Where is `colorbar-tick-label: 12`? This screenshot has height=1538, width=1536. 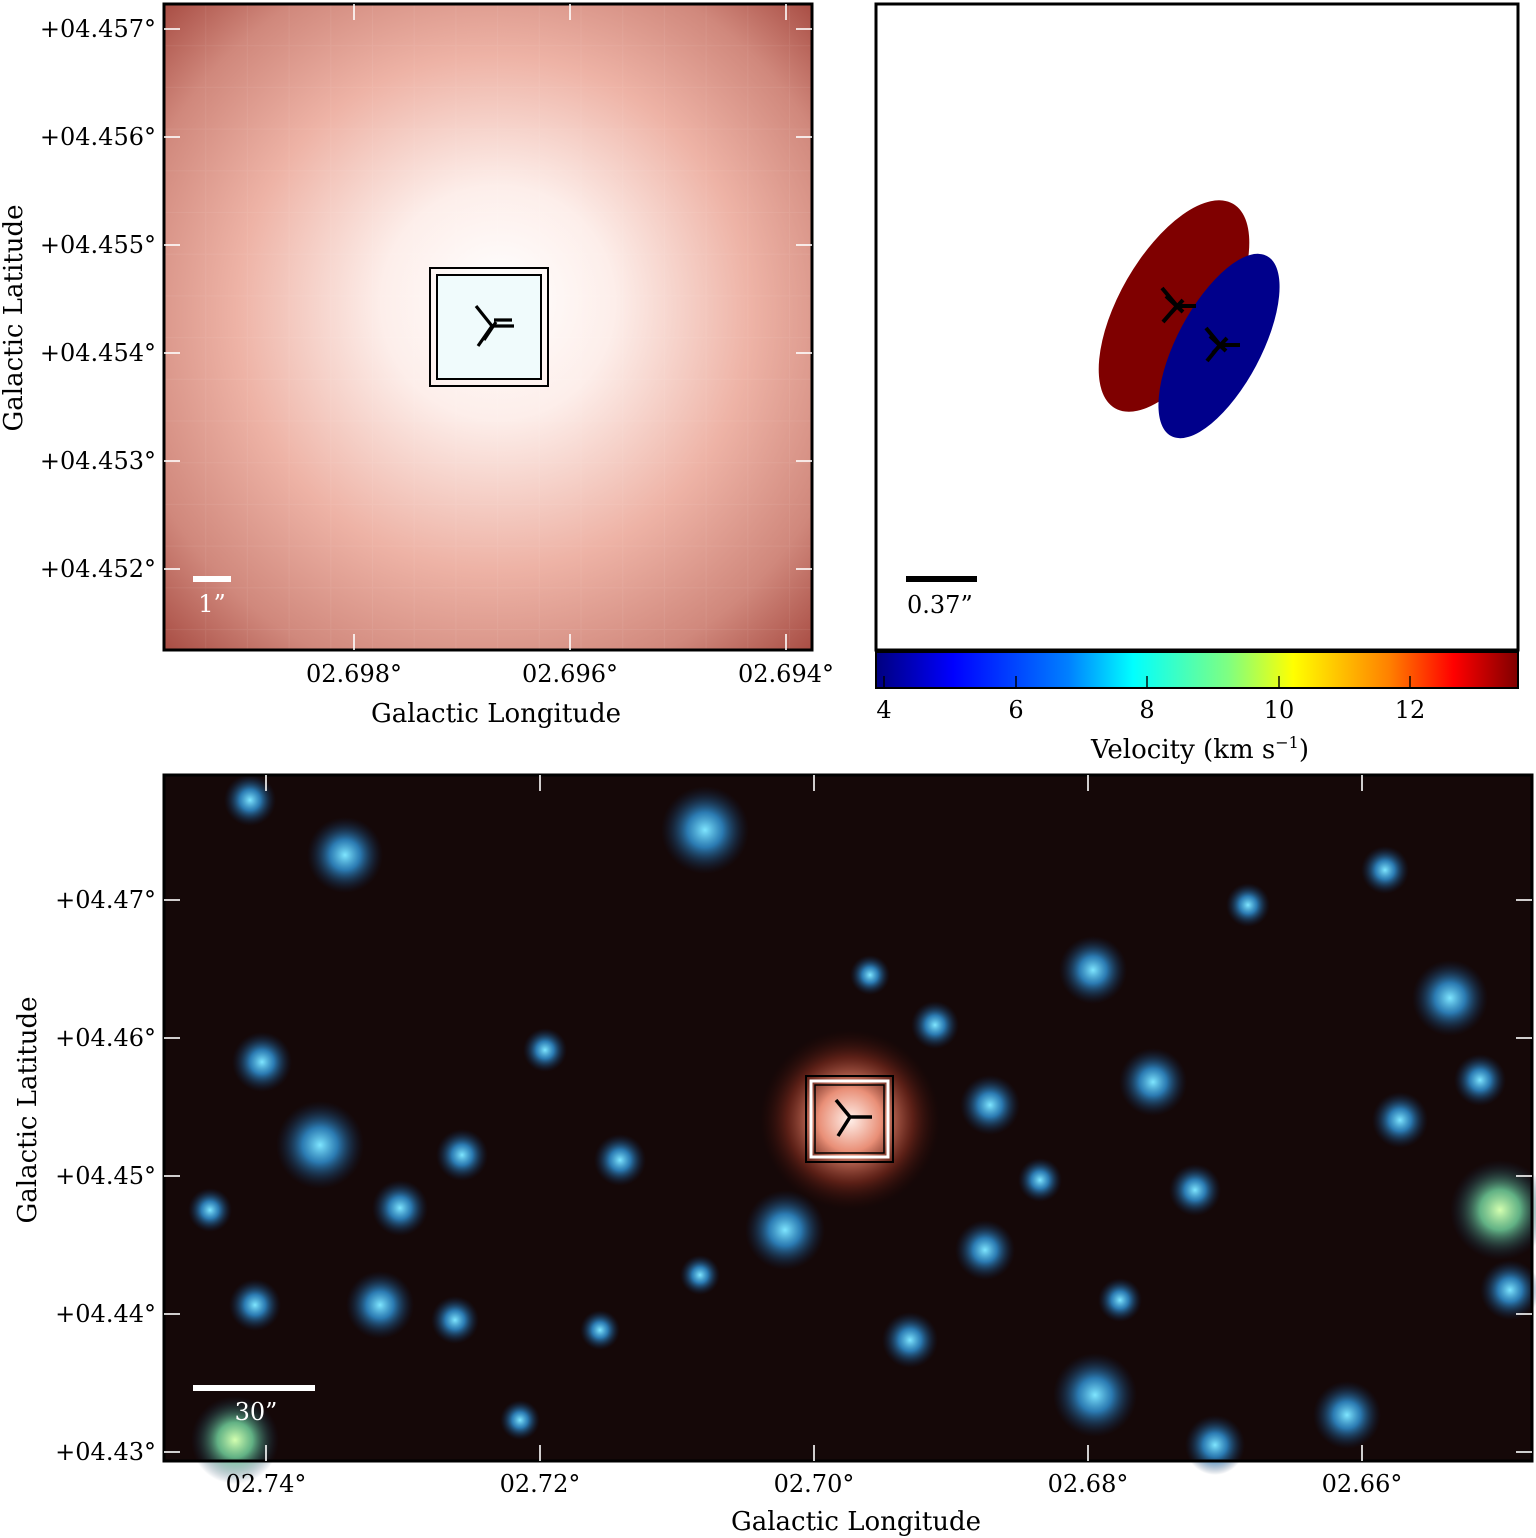
colorbar-tick-label: 12 is located at coordinates (1410, 710).